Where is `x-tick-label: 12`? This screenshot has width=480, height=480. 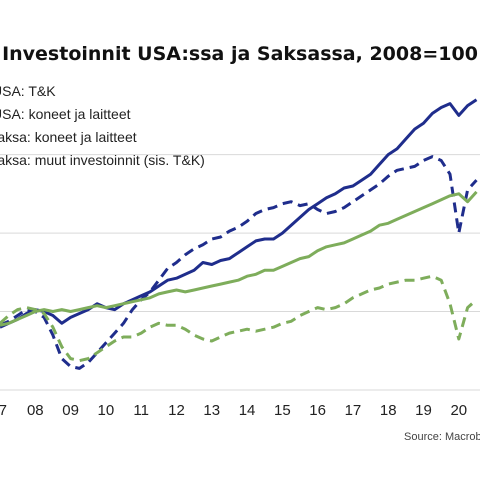
x-tick-label: 12 is located at coordinates (176, 410).